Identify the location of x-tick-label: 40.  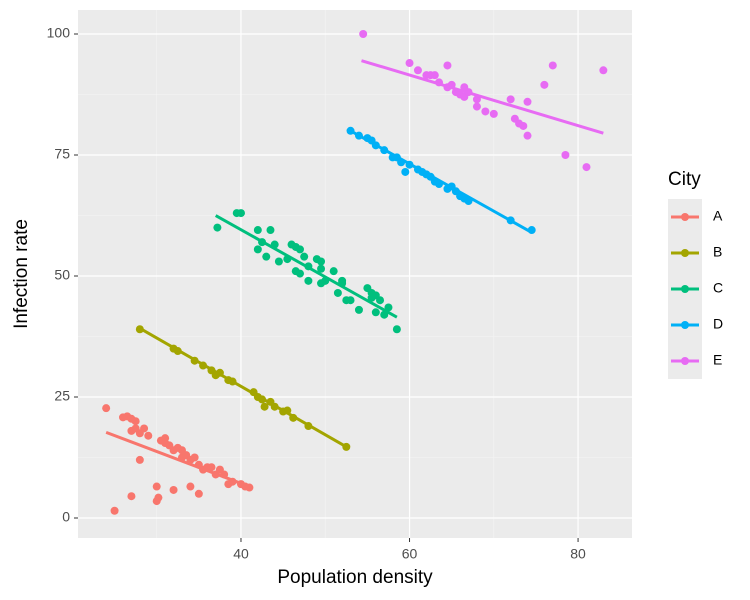
(241, 554).